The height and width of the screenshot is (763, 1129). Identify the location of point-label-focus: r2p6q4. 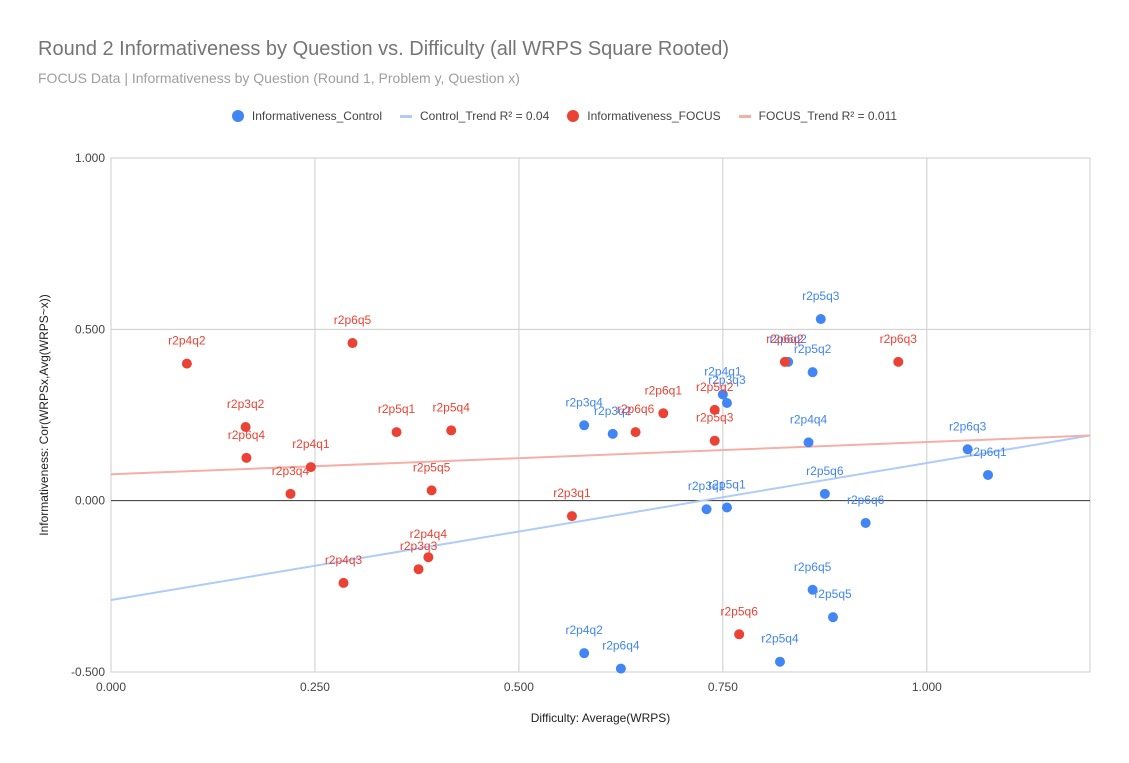
(247, 435).